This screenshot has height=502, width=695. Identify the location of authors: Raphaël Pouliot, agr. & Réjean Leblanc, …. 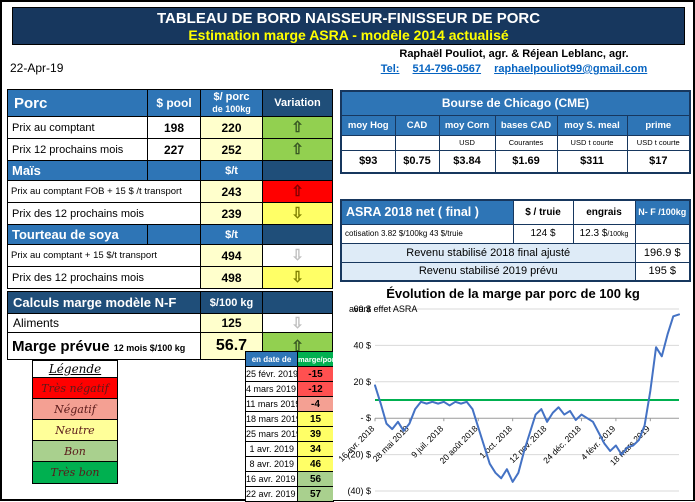
(514, 54).